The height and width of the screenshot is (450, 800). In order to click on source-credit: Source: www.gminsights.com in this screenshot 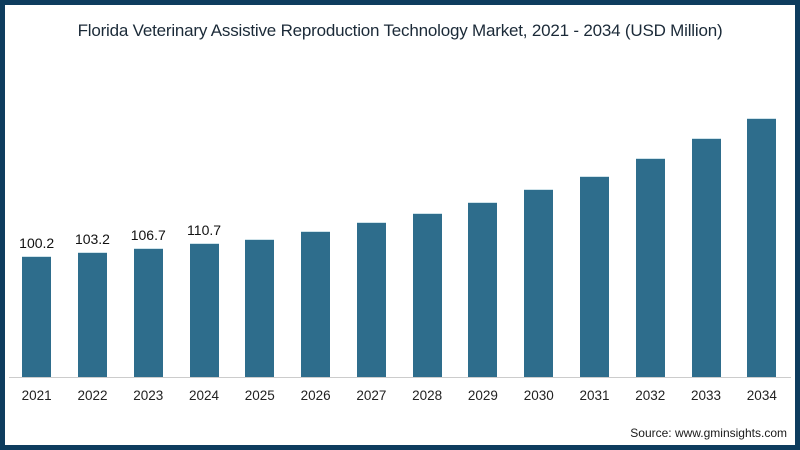, I will do `click(708, 433)`.